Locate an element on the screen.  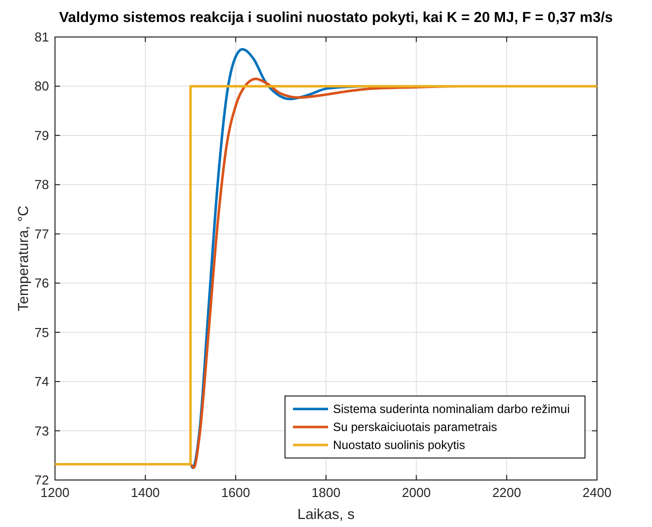
x-tick-label: 1800 is located at coordinates (326, 492).